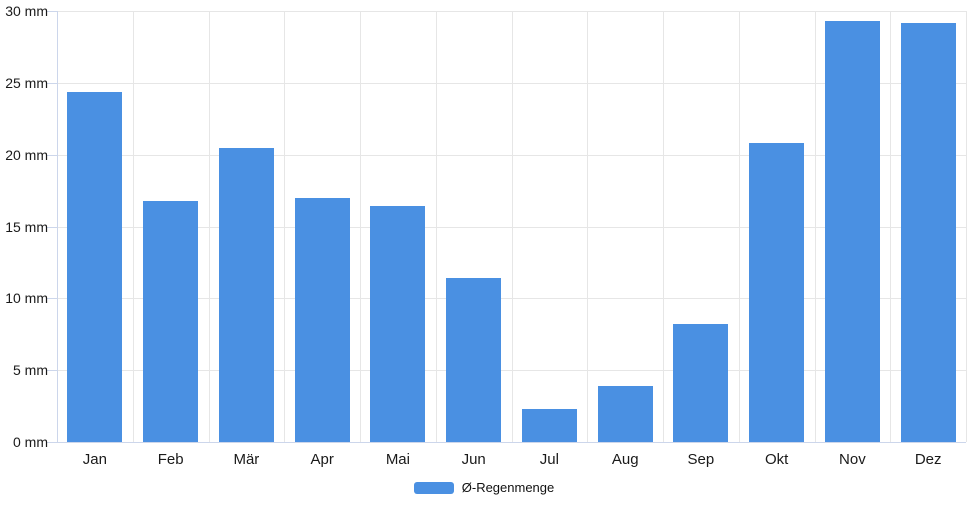 The image size is (968, 508). I want to click on x-axis-label: Apr, so click(322, 459).